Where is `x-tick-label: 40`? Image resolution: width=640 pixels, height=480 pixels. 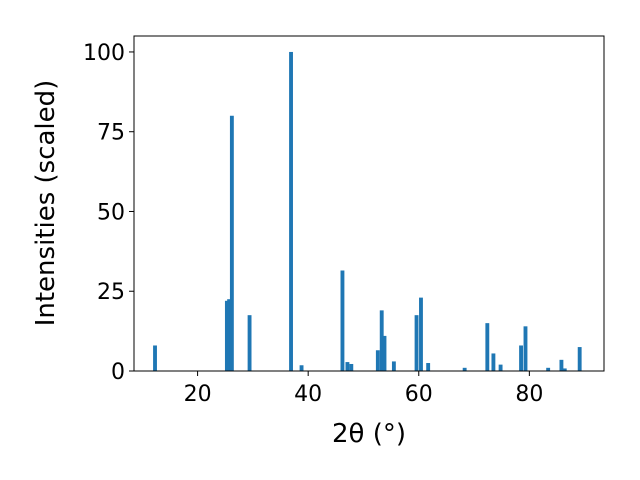
x-tick-label: 40 is located at coordinates (308, 394).